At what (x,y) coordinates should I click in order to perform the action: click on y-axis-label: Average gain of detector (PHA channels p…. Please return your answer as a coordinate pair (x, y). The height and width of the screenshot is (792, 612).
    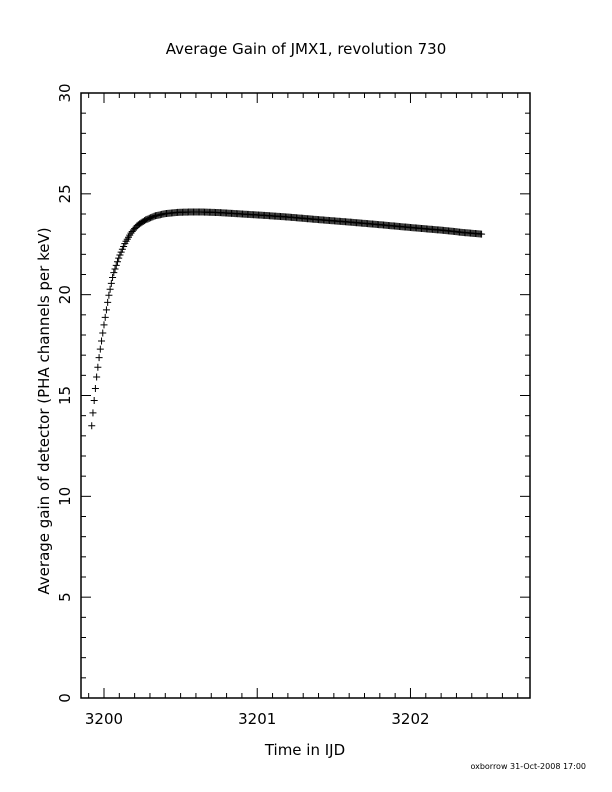
    Looking at the image, I should click on (44, 410).